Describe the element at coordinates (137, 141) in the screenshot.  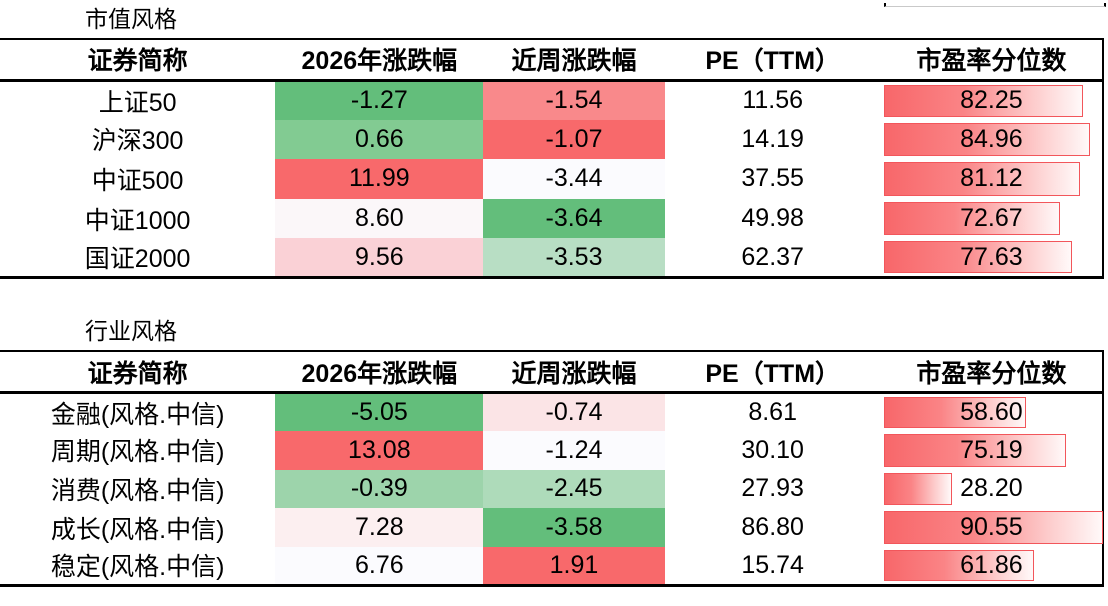
I see `security-name-cell: 沪深300` at that location.